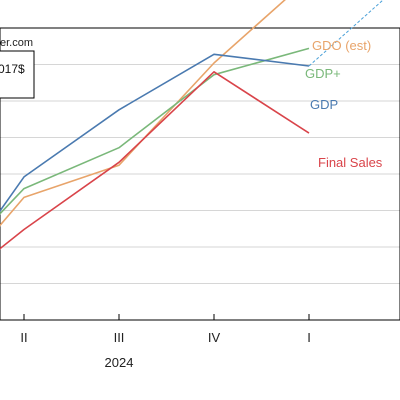 The height and width of the screenshot is (400, 400). What do you see at coordinates (16, 43) in the screenshot?
I see `source-text: er.com` at bounding box center [16, 43].